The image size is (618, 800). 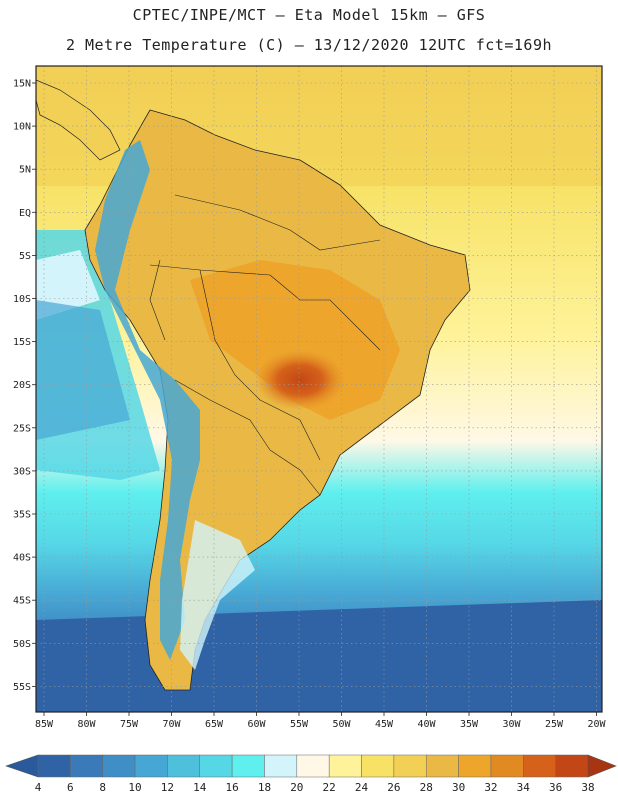 I want to click on lon-label: 65W, so click(x=214, y=724).